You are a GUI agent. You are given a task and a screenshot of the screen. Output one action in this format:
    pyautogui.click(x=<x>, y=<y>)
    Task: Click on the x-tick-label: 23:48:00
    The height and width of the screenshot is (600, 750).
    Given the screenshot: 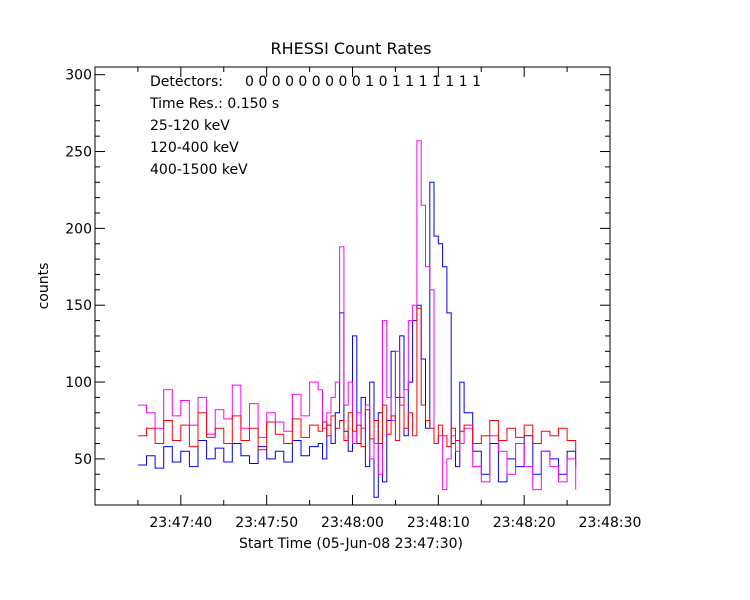 What is the action you would take?
    pyautogui.click(x=352, y=523)
    